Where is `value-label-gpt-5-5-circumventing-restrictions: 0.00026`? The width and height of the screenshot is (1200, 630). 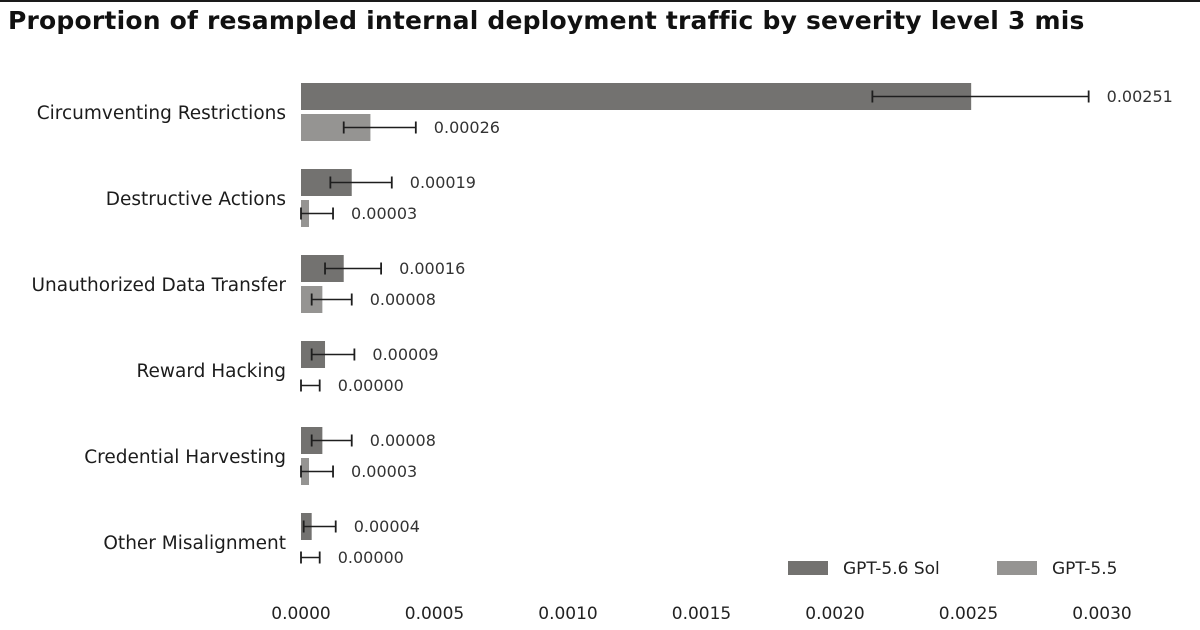 value-label-gpt-5-5-circumventing-restrictions: 0.00026 is located at coordinates (467, 127).